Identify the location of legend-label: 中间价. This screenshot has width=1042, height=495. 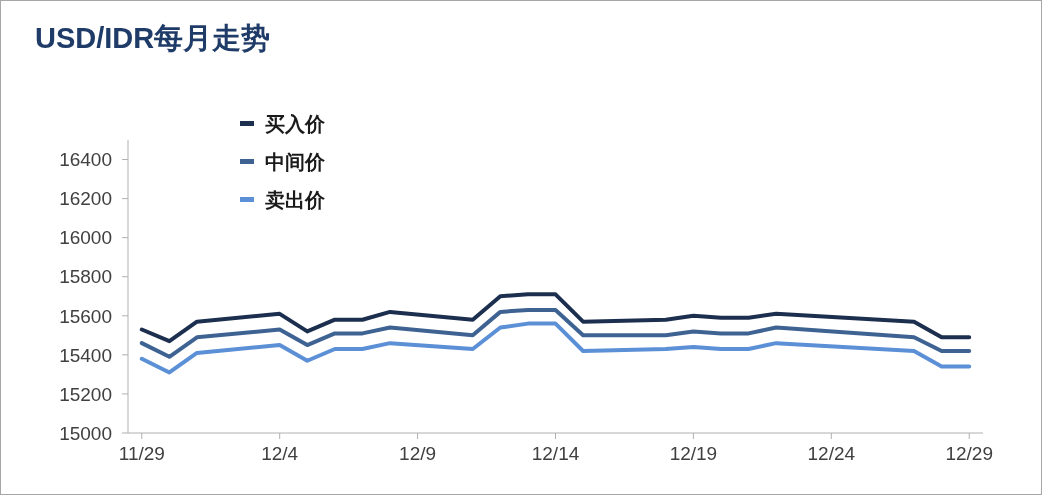
(295, 162).